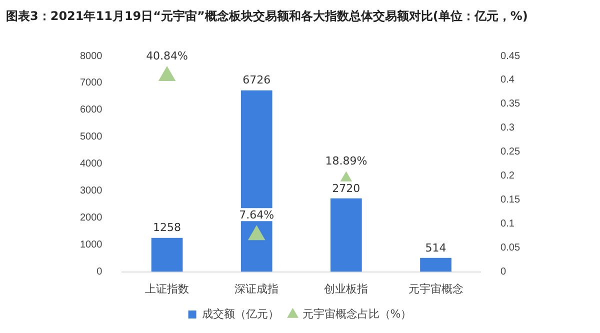 The width and height of the screenshot is (600, 333). Describe the element at coordinates (507, 224) in the screenshot. I see `y2-tick-label: 0.1` at that location.